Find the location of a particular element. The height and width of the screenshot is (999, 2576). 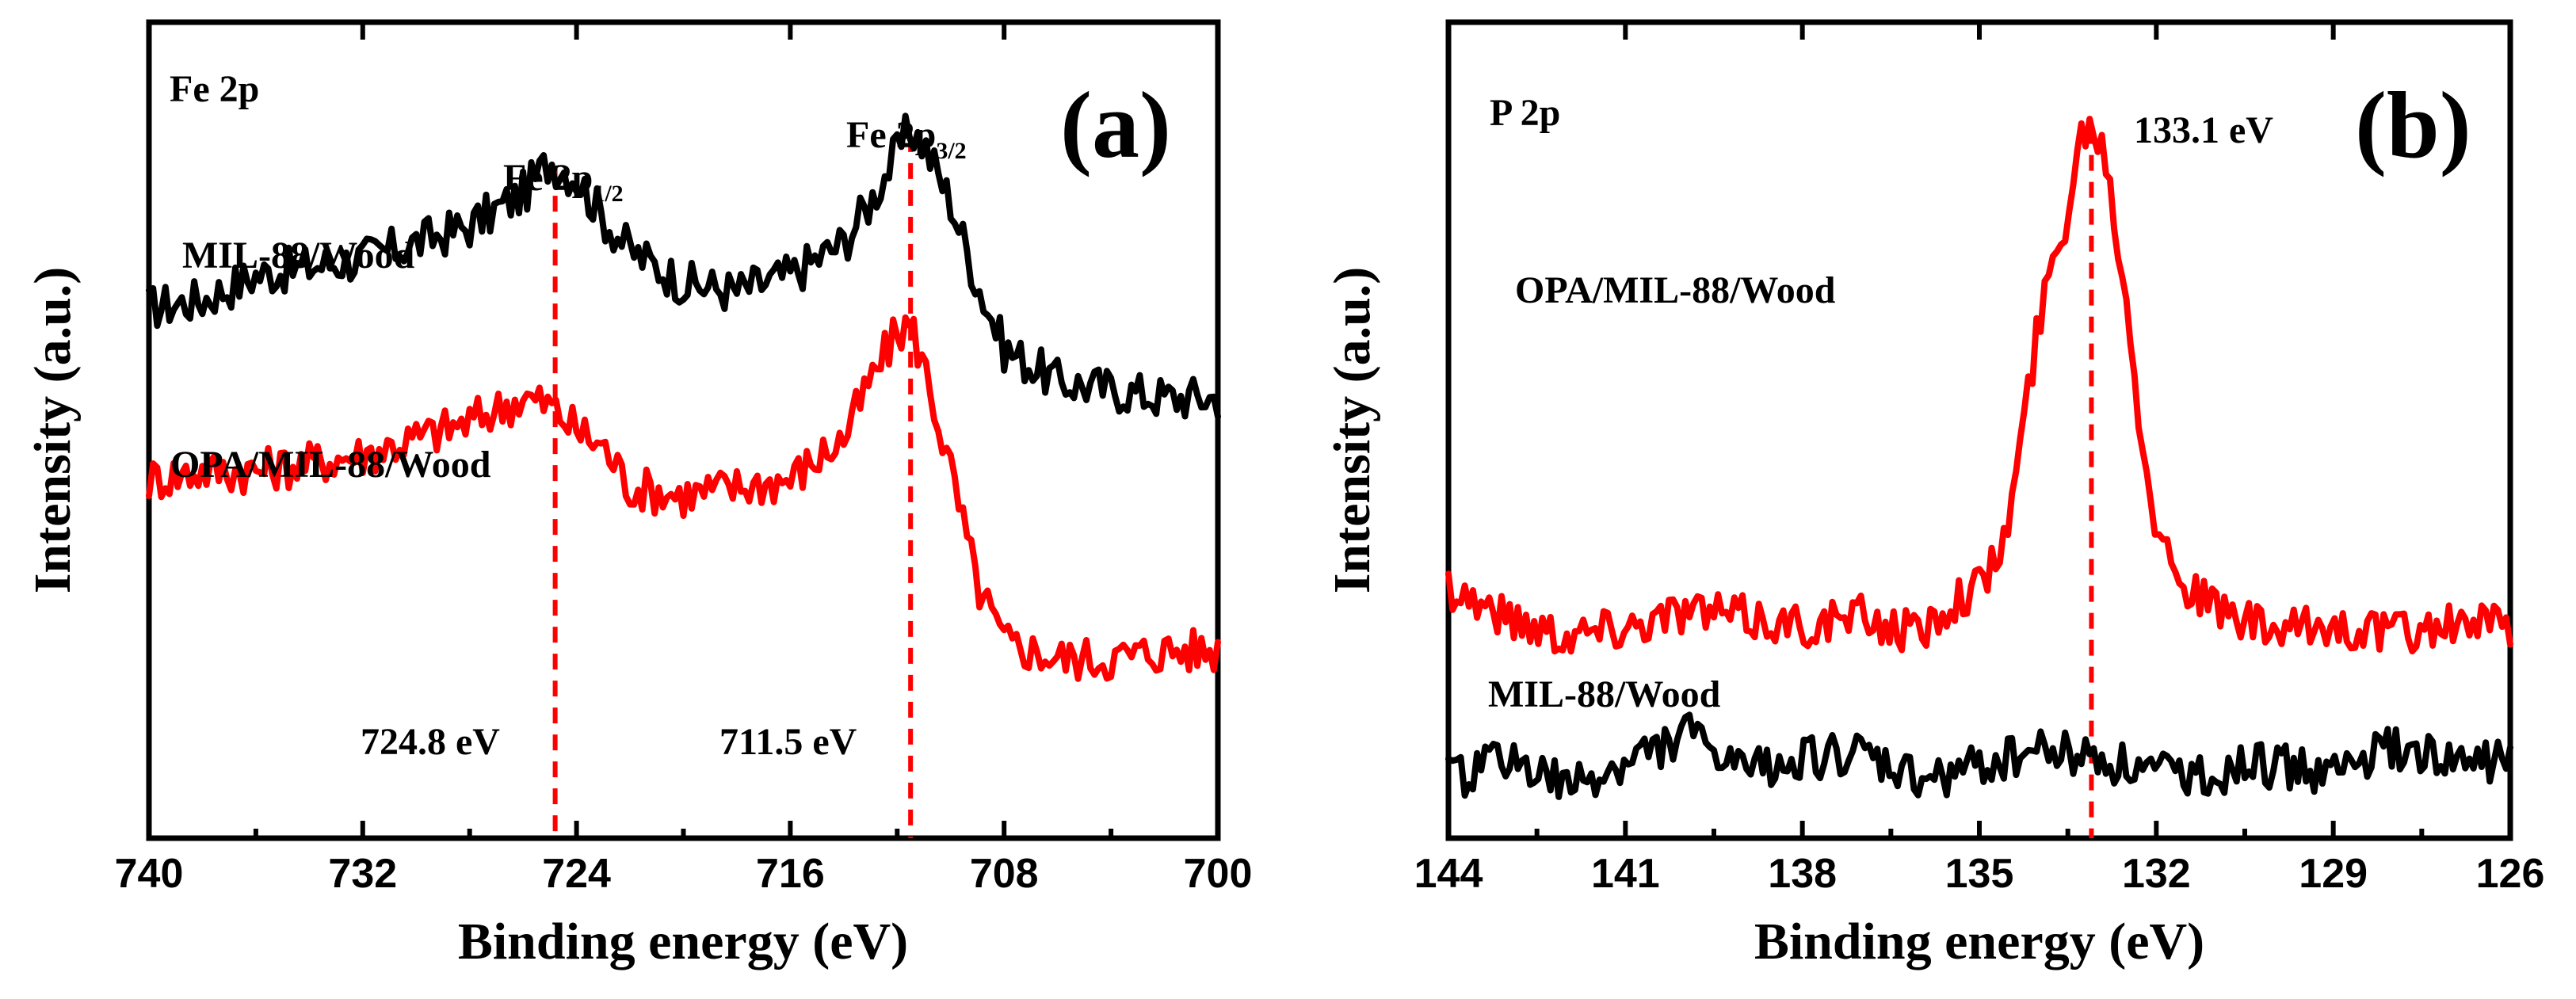

y-axis-title-b: Intensity (a.u.) is located at coordinates (1352, 430).